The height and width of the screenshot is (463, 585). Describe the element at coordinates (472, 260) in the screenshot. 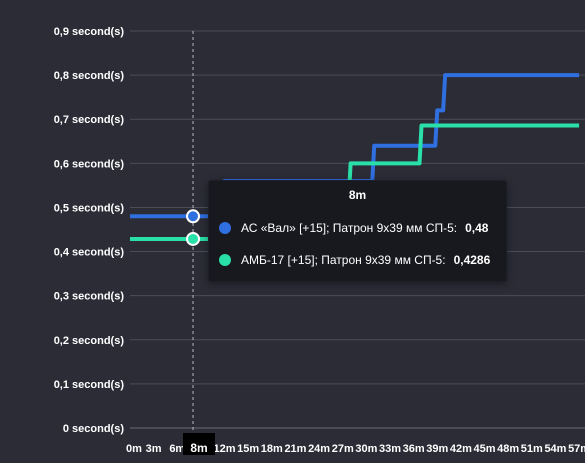

I see `tooltip-series-2-value: 0,4286` at that location.